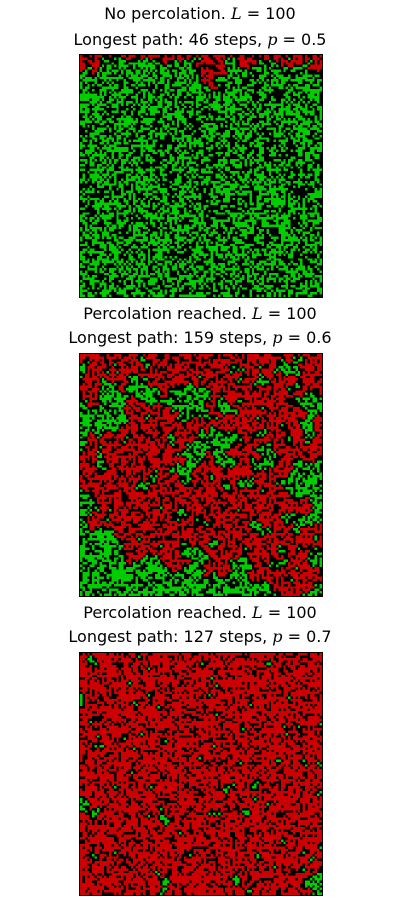 The height and width of the screenshot is (900, 400). Describe the element at coordinates (236, 13) in the screenshot. I see `panel-1-L-label: L` at that location.